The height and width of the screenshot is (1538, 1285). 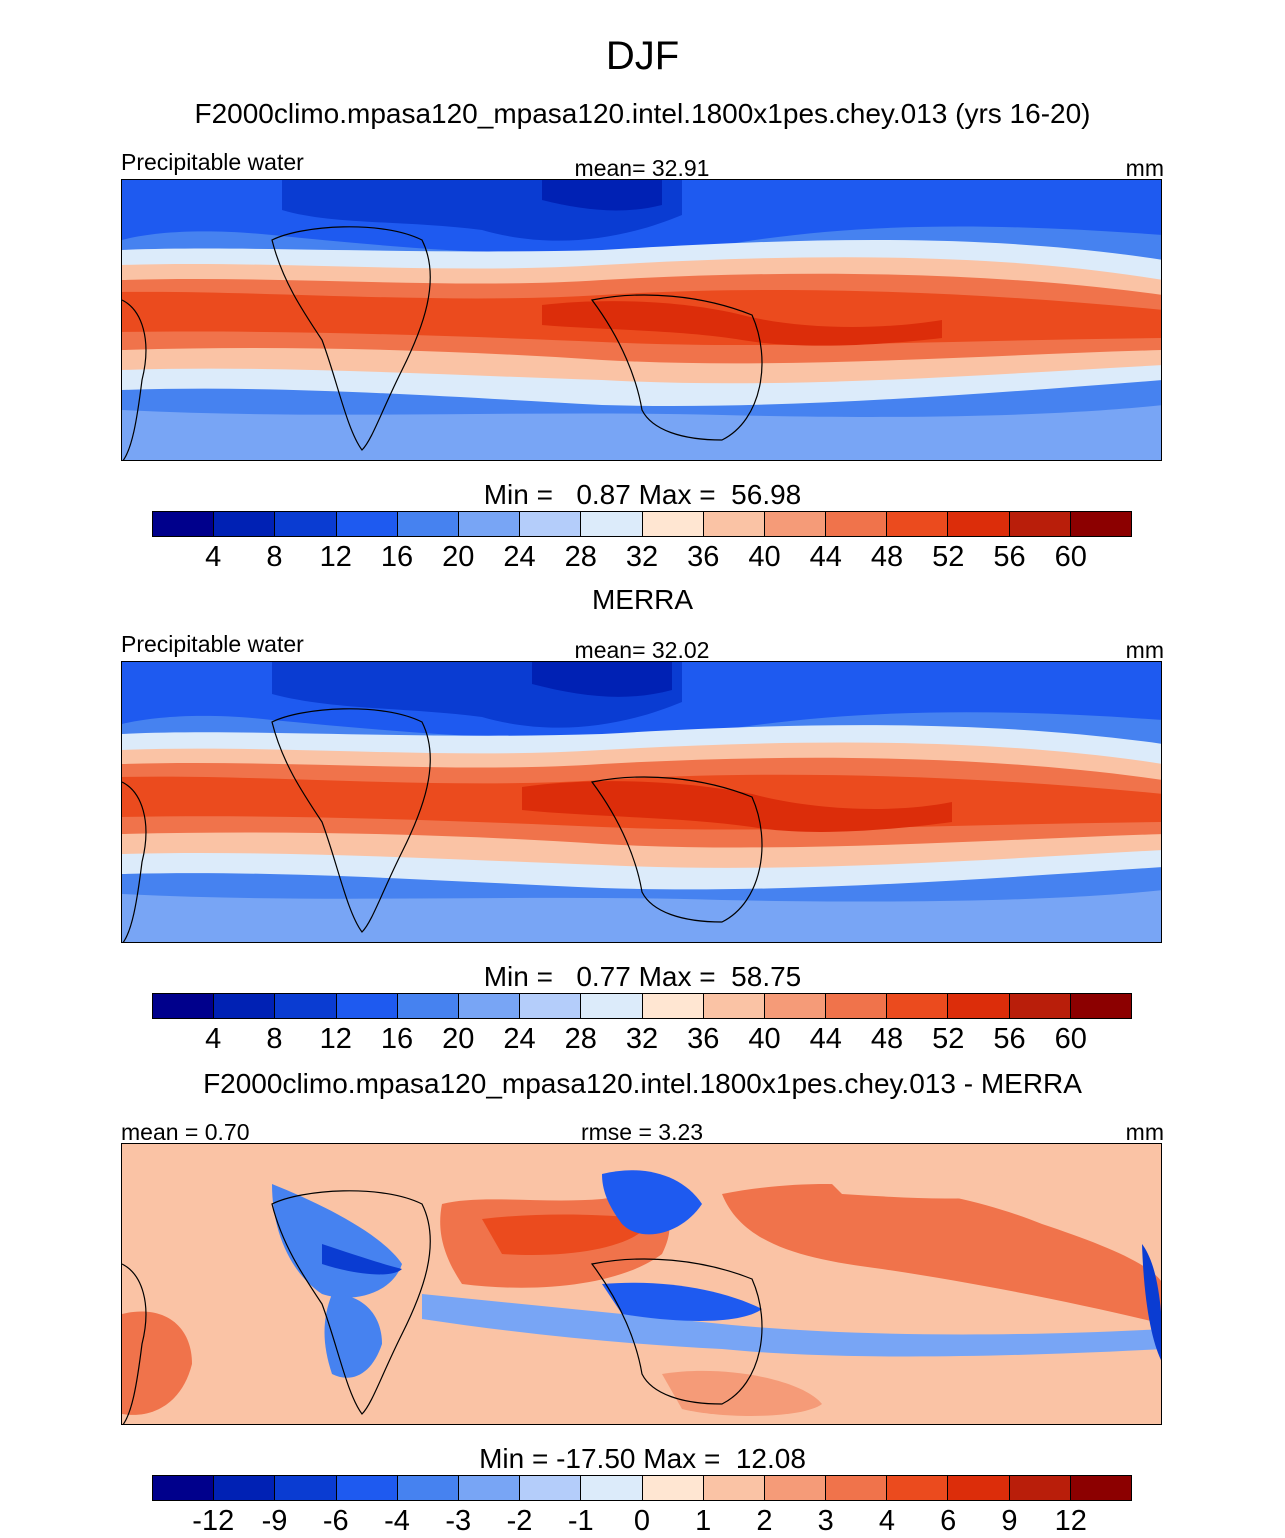 I want to click on colorbar-tick-label: -1, so click(x=580, y=1521).